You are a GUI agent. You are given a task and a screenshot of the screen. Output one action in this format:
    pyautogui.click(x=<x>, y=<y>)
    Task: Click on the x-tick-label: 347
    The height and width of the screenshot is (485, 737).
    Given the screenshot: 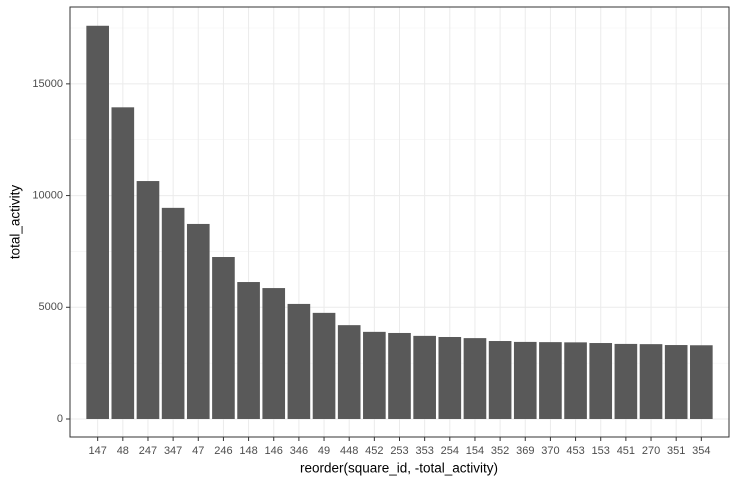 What is the action you would take?
    pyautogui.click(x=173, y=451)
    